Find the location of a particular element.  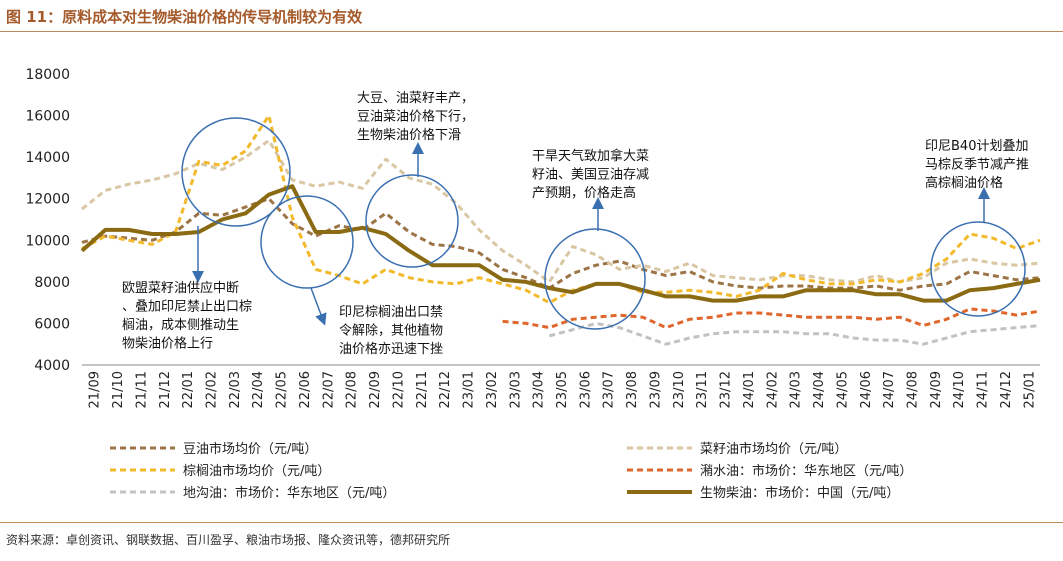

y-tick-label: 16000 is located at coordinates (47, 117).